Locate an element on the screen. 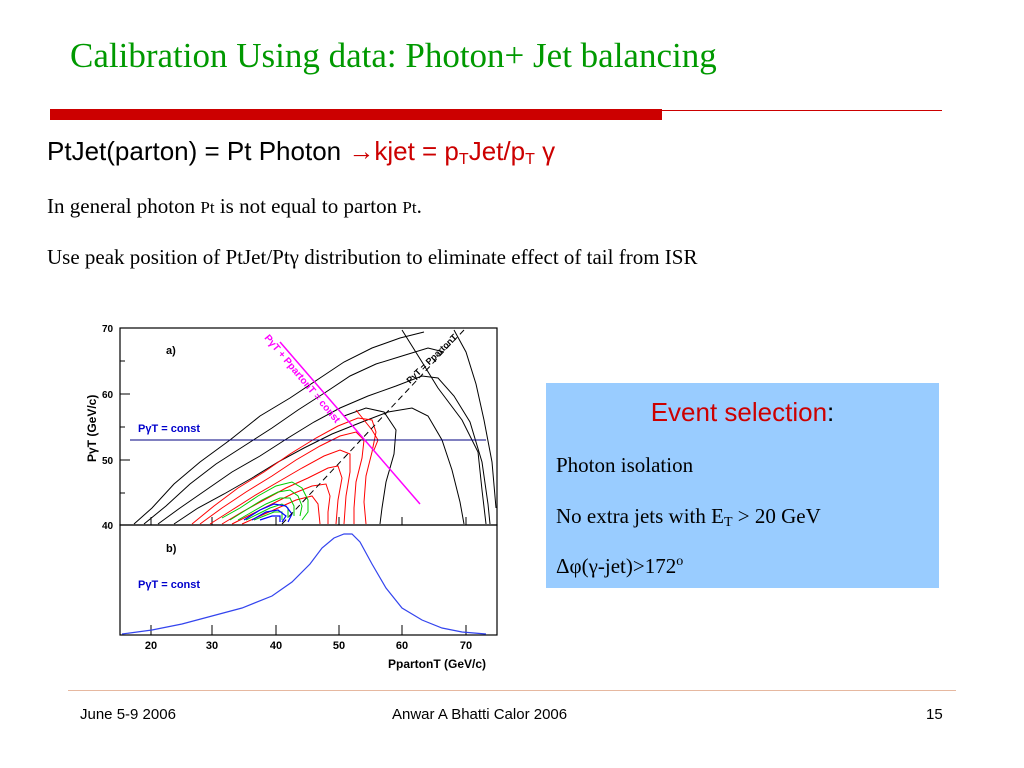  formula-kjet-text: →kjet = p is located at coordinates (403, 151).